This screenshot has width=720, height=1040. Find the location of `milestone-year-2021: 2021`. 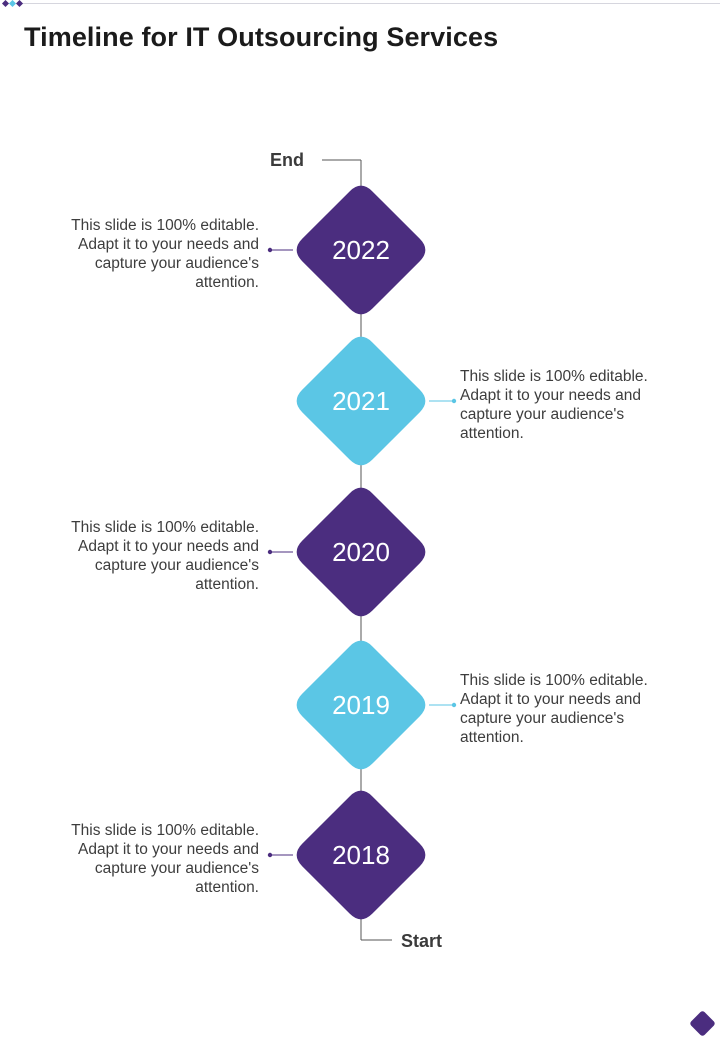

milestone-year-2021: 2021 is located at coordinates (361, 401).